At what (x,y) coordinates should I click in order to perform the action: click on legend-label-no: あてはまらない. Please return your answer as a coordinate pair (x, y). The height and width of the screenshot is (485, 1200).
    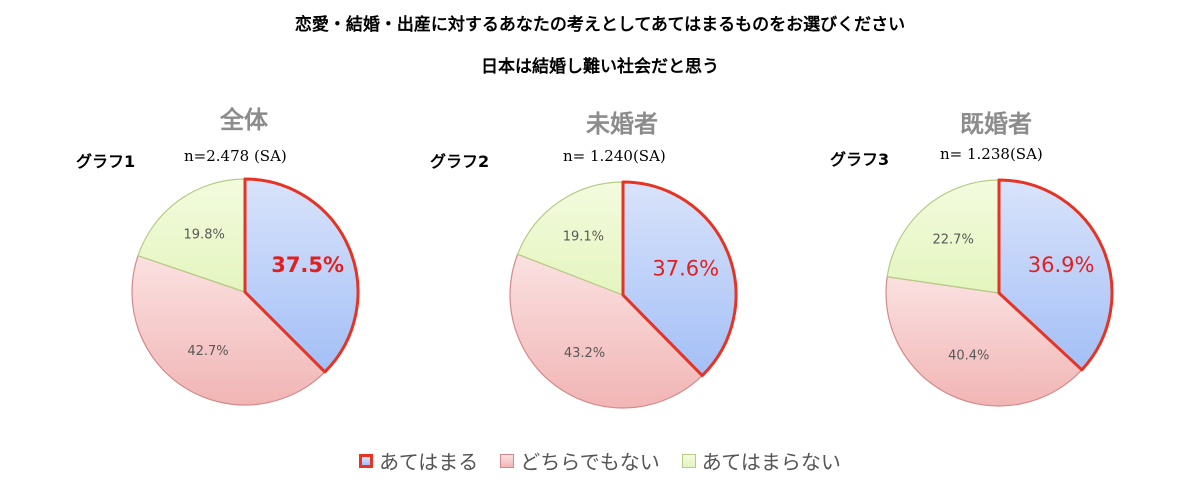
    Looking at the image, I should click on (771, 462).